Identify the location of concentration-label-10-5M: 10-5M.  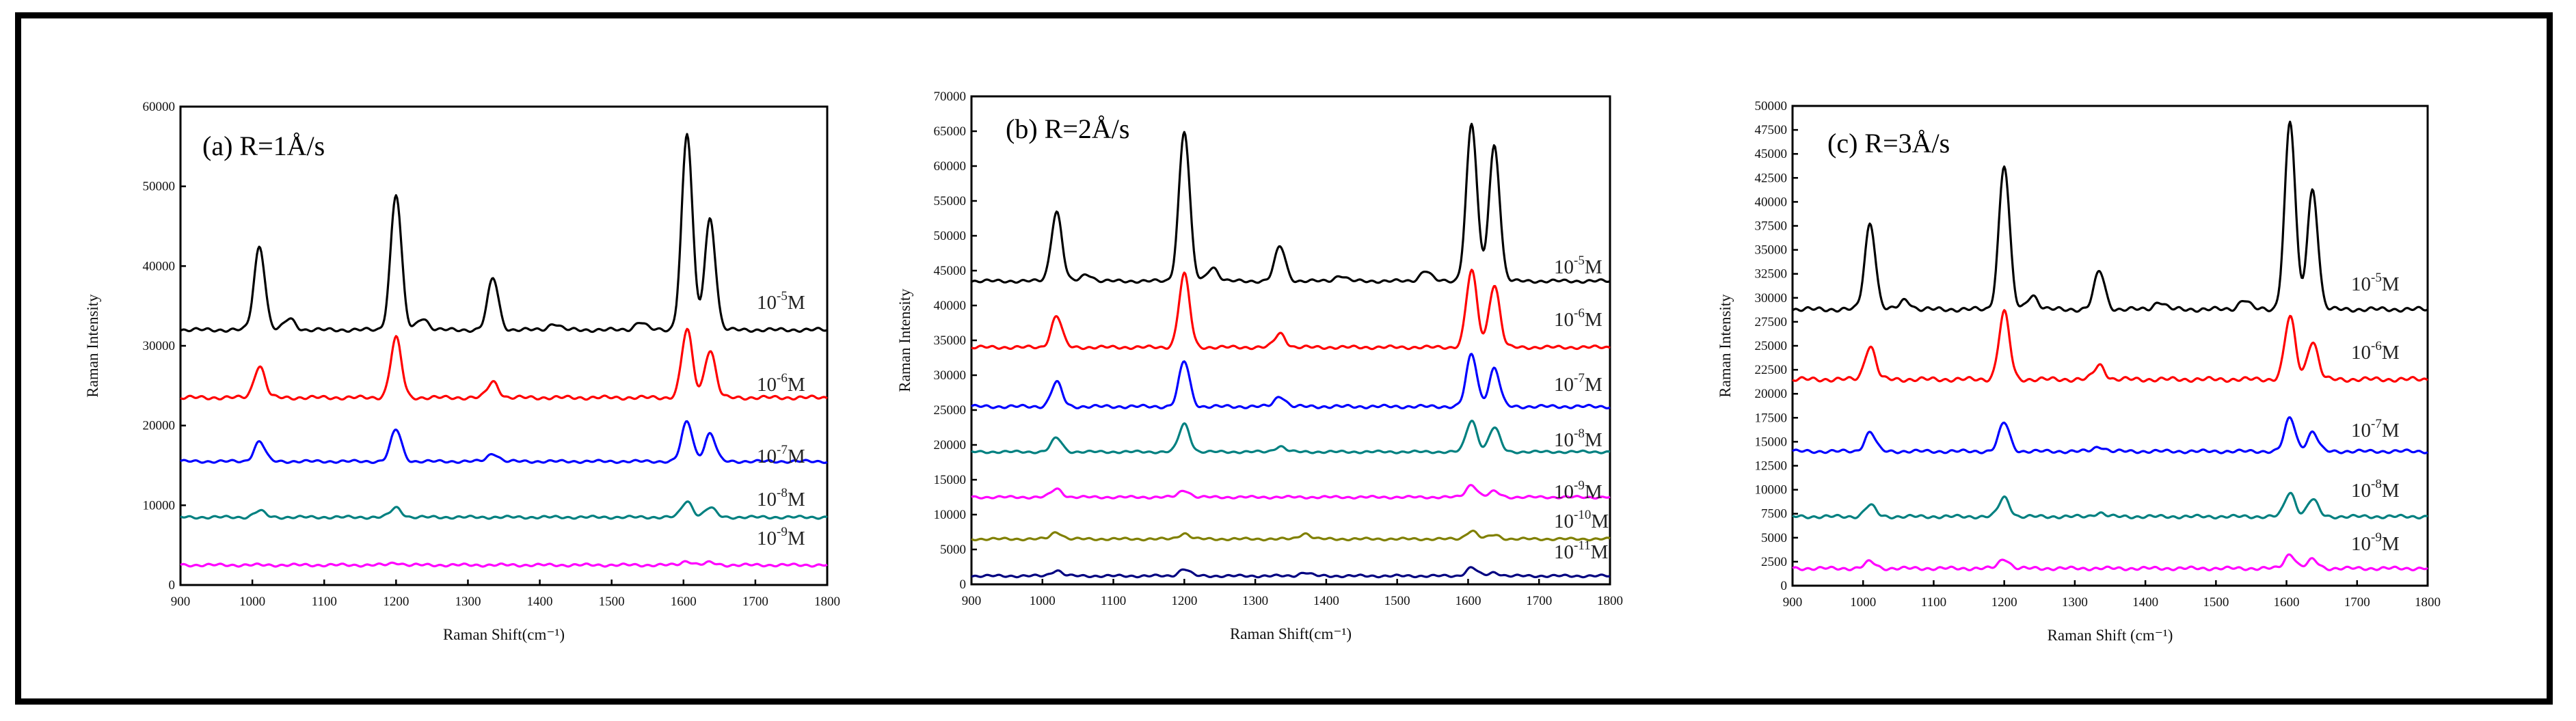
(2375, 283).